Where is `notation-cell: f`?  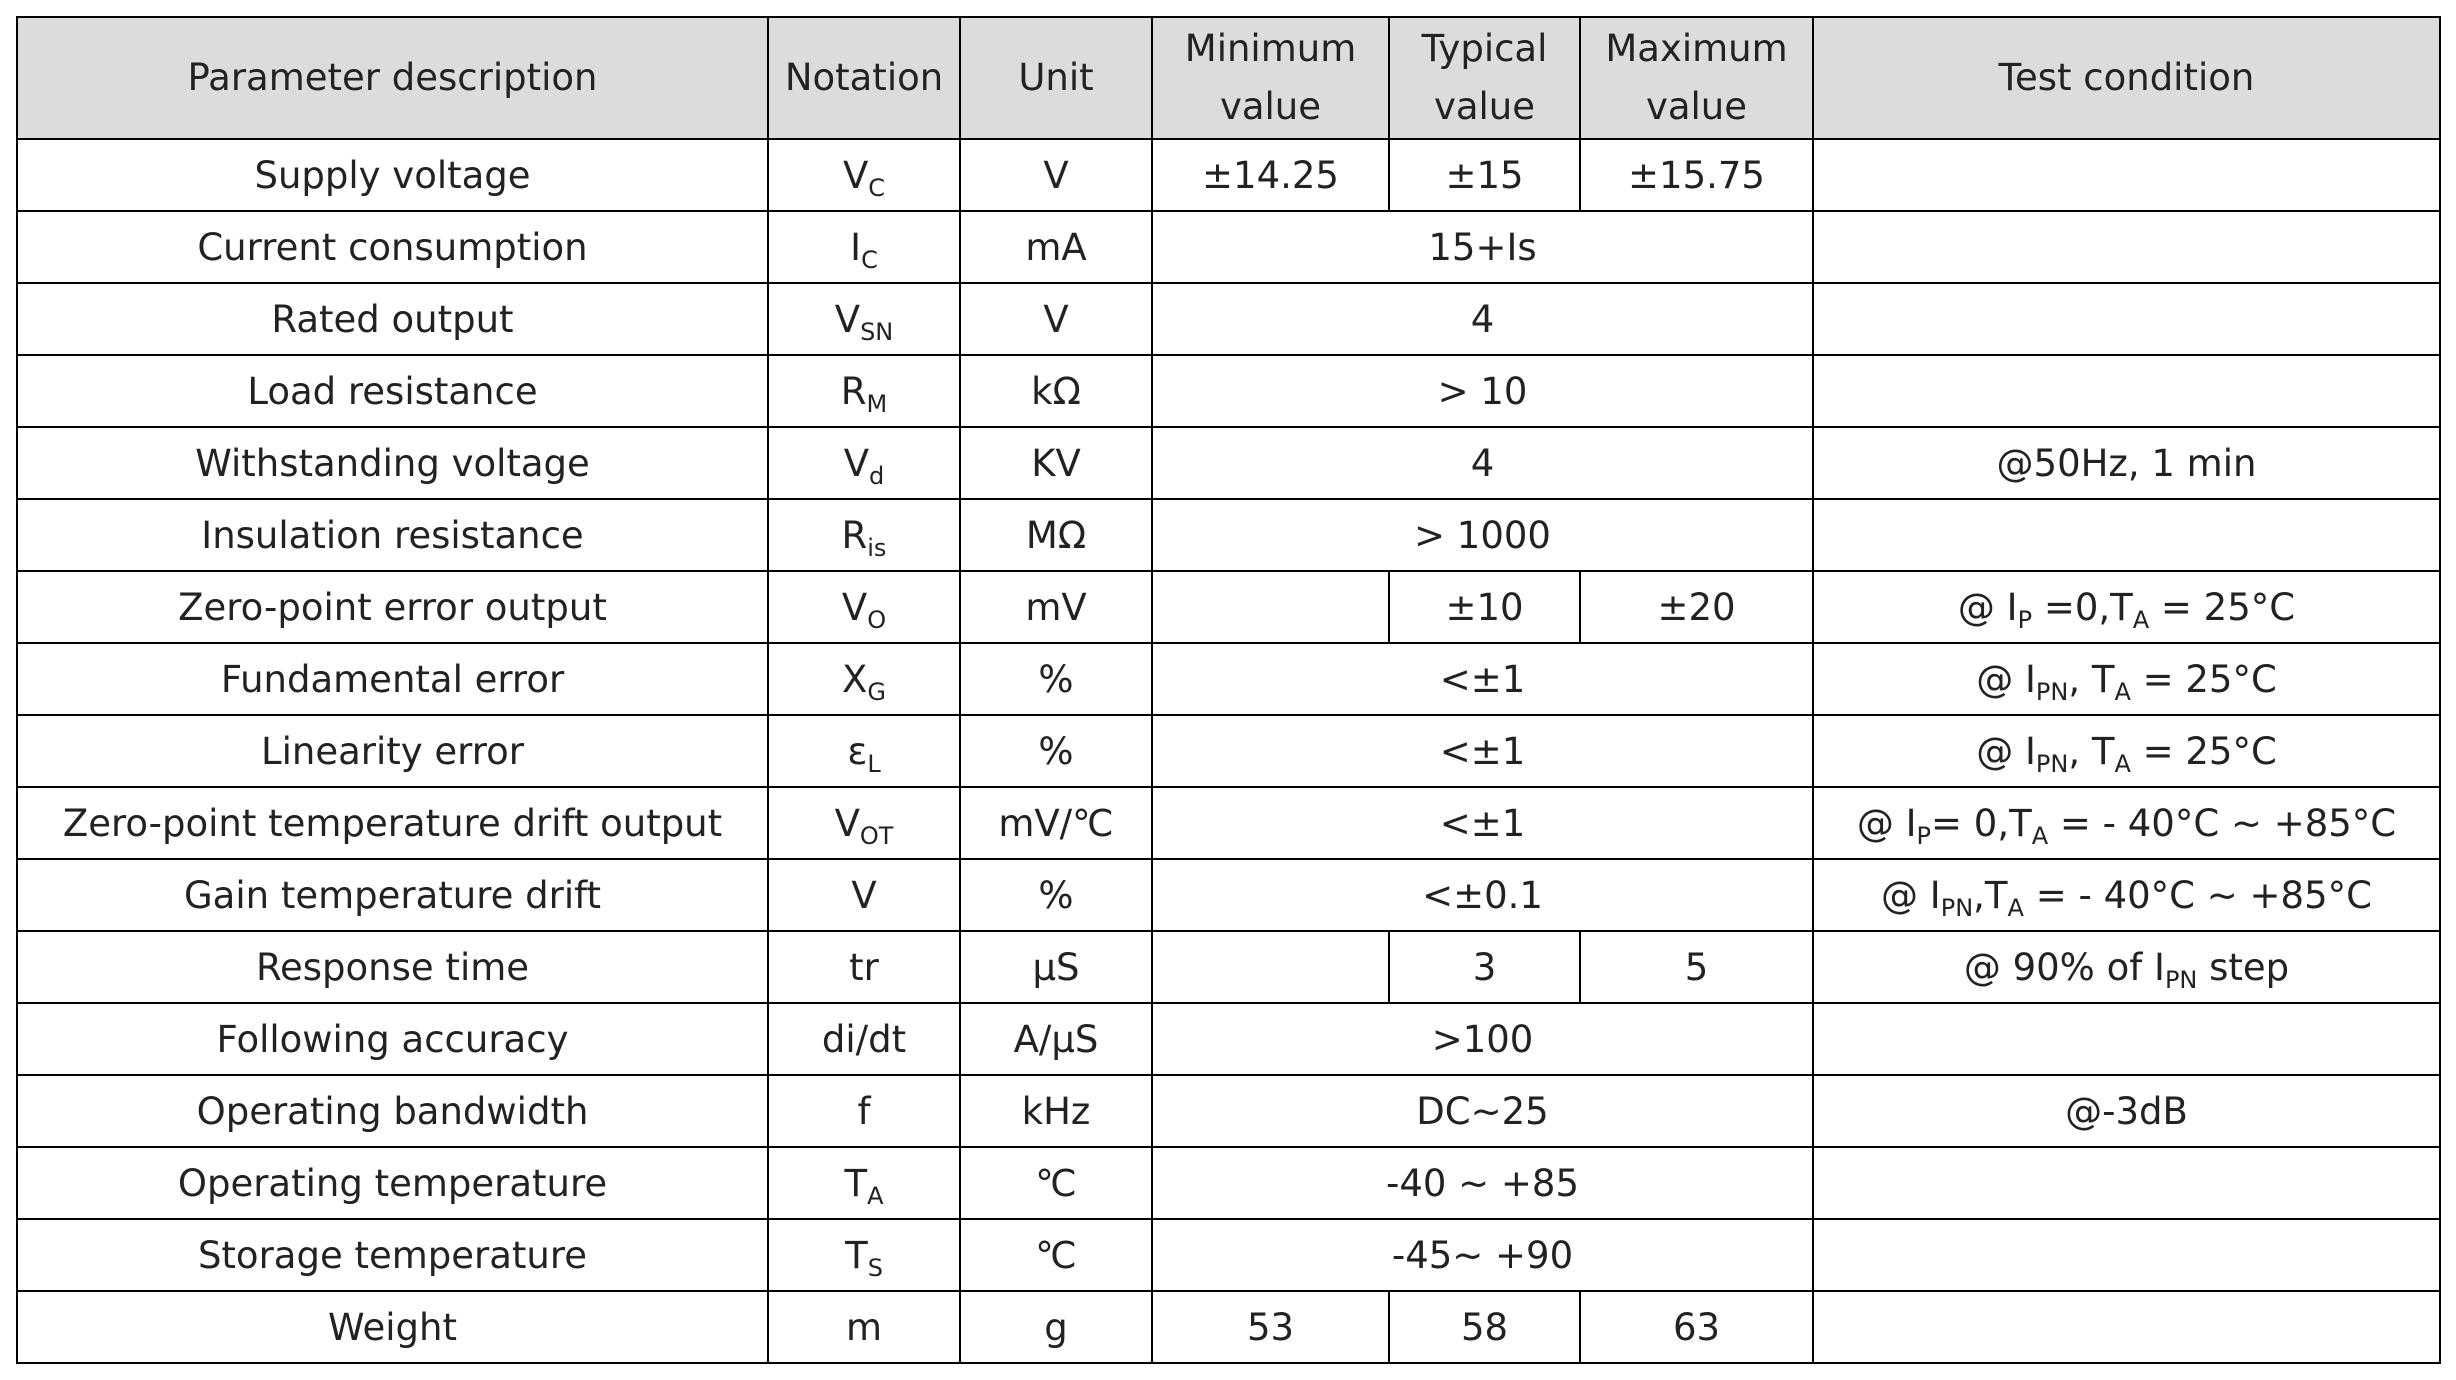
notation-cell: f is located at coordinates (864, 1111).